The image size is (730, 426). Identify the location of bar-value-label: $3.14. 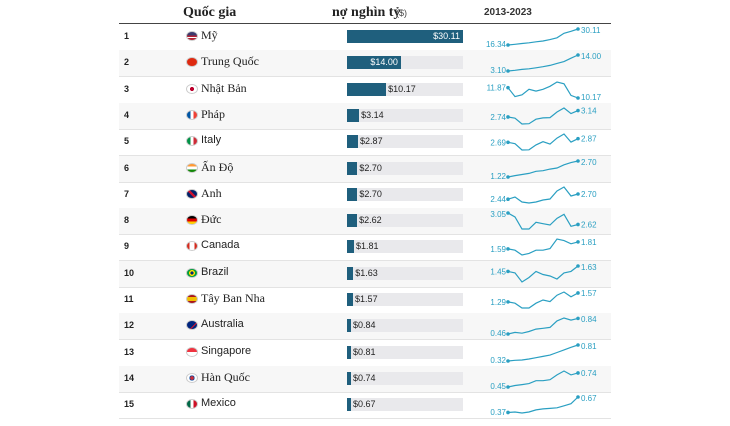
(372, 114).